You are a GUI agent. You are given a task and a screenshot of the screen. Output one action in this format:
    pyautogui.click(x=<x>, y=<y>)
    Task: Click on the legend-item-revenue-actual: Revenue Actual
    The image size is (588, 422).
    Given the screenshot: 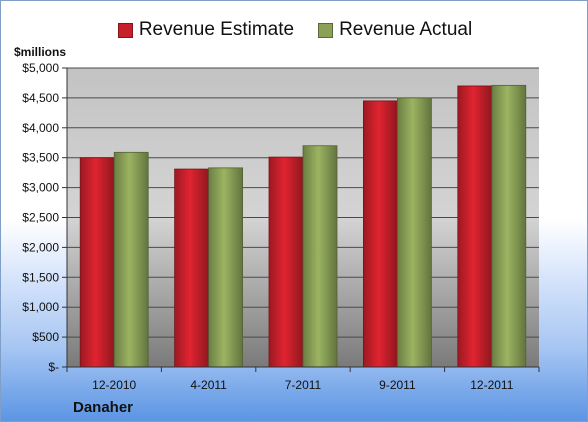 What is the action you would take?
    pyautogui.click(x=395, y=30)
    